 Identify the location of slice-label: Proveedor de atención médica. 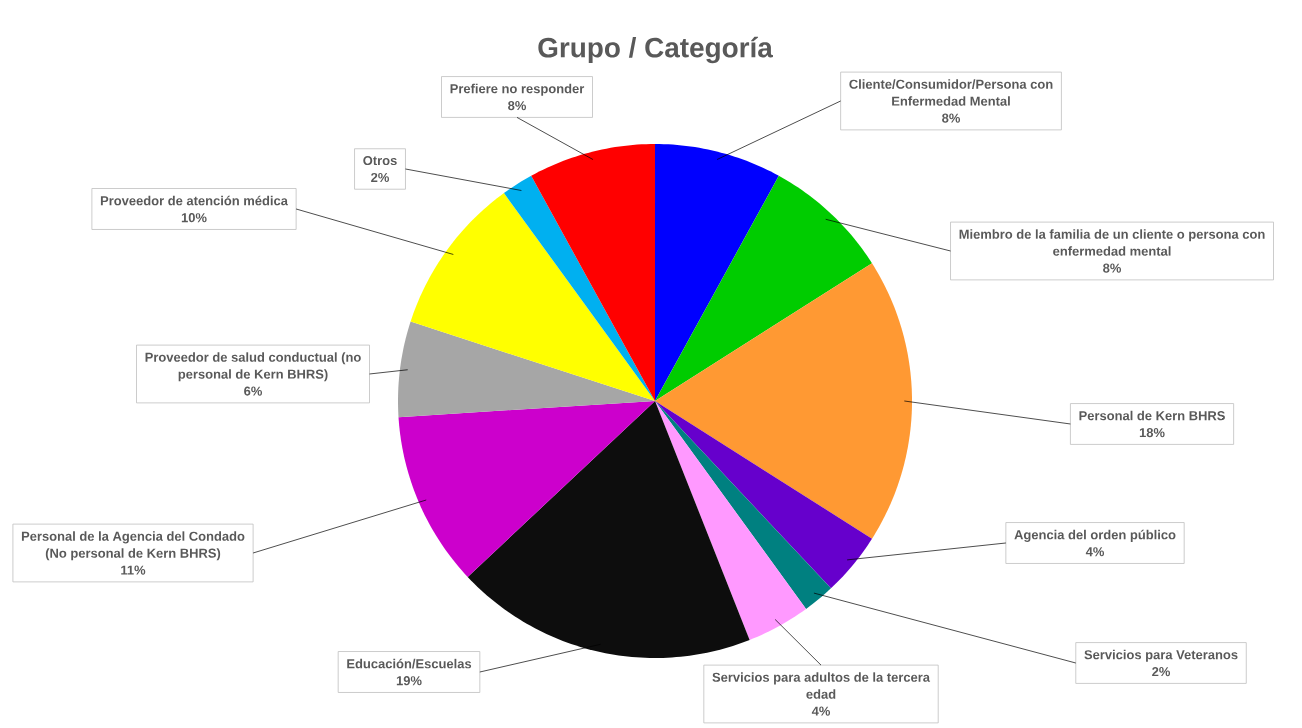
(194, 200).